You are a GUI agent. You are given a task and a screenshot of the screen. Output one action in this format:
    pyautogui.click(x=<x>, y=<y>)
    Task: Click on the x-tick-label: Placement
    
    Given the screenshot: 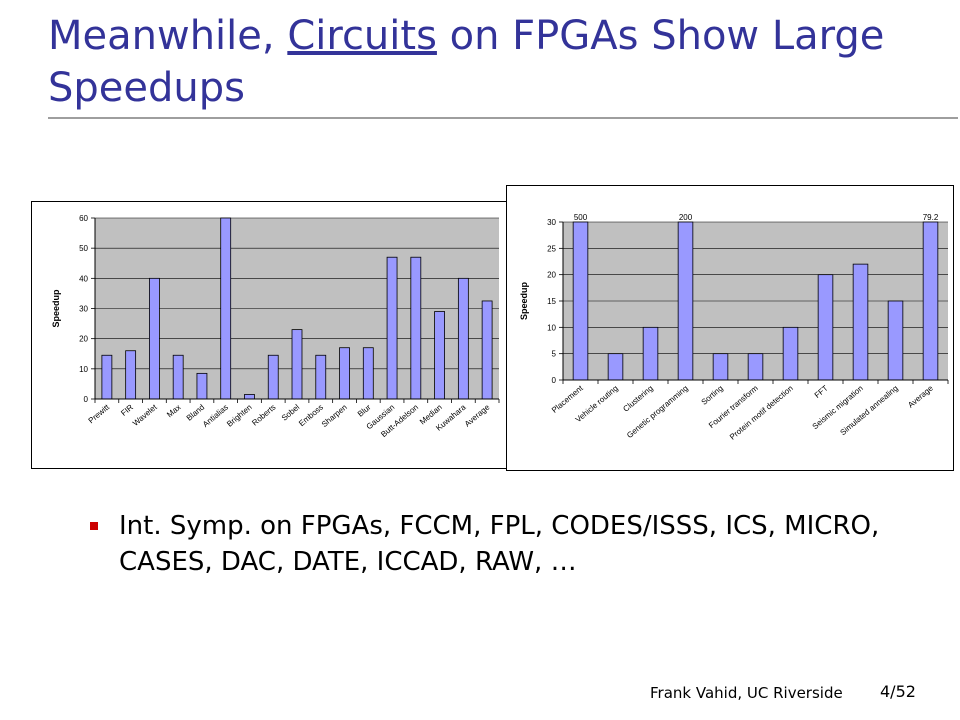 What is the action you would take?
    pyautogui.click(x=567, y=399)
    